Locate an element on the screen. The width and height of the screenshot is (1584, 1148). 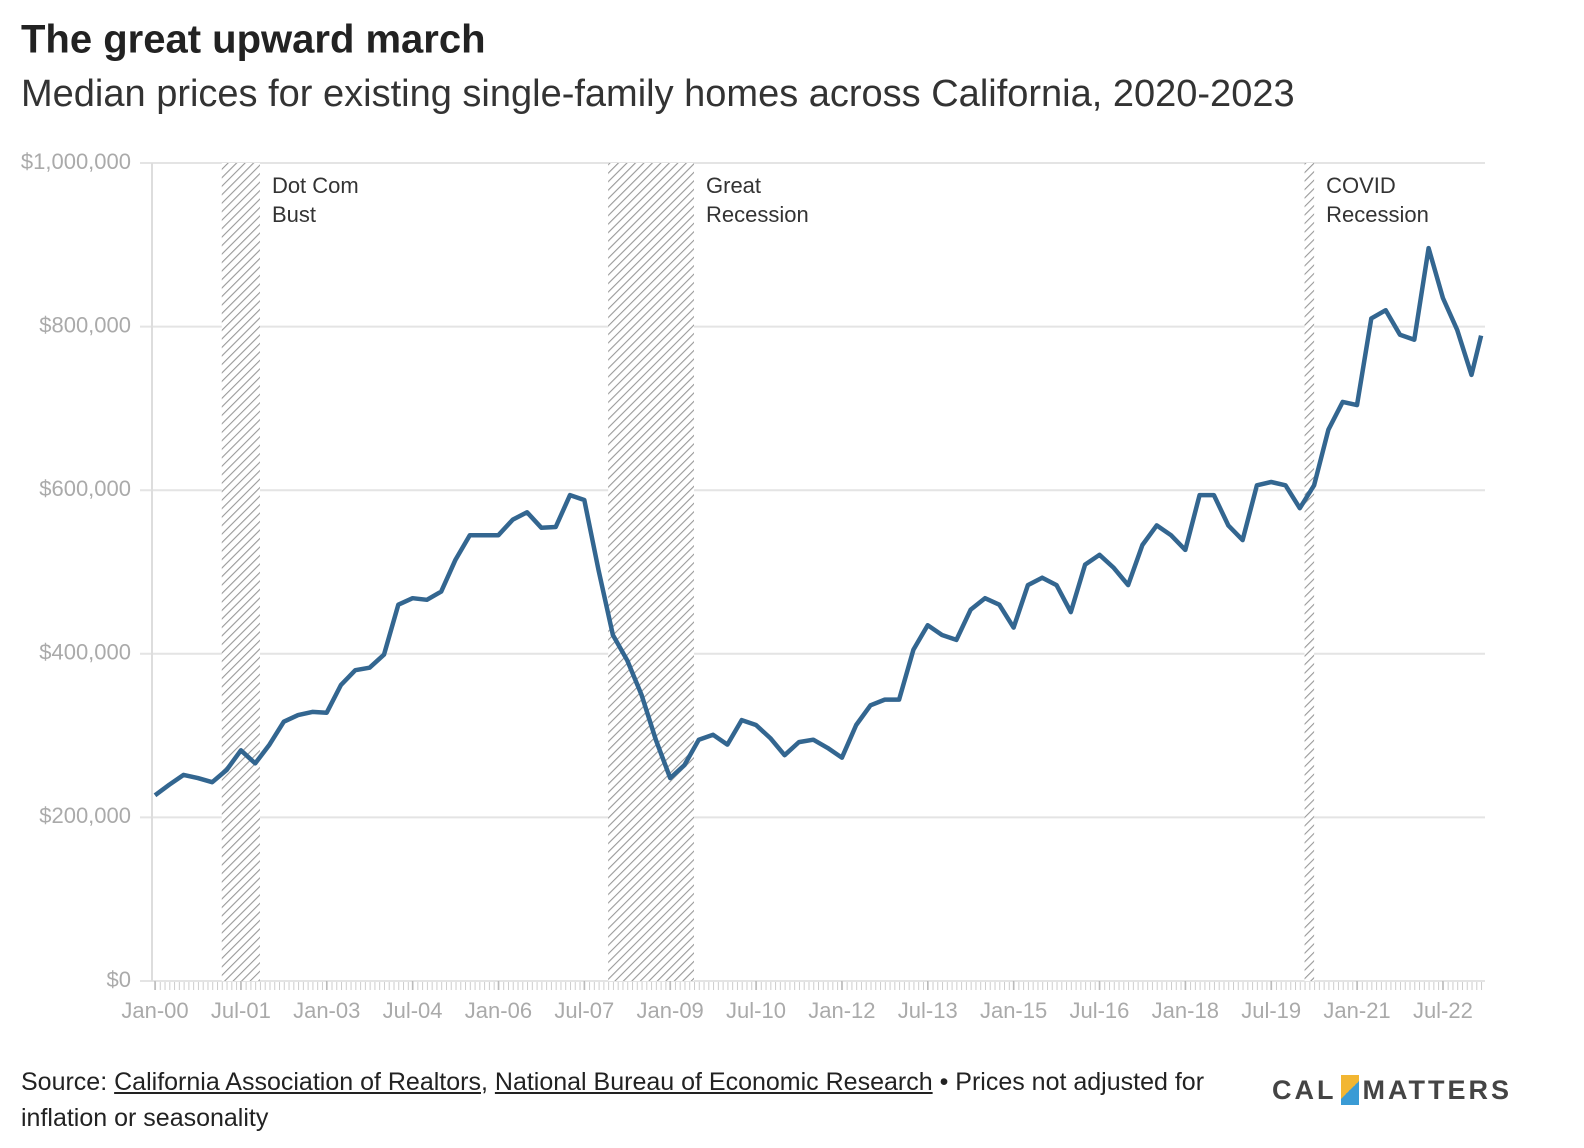
x-tick-label: Jan-09 is located at coordinates (670, 1010).